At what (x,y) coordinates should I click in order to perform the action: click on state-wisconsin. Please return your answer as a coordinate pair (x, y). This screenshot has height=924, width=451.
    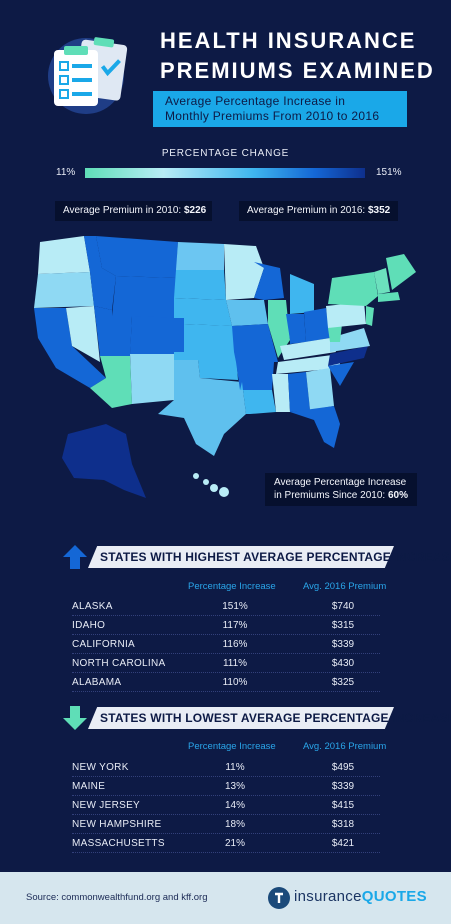
    Looking at the image, I should click on (269, 281).